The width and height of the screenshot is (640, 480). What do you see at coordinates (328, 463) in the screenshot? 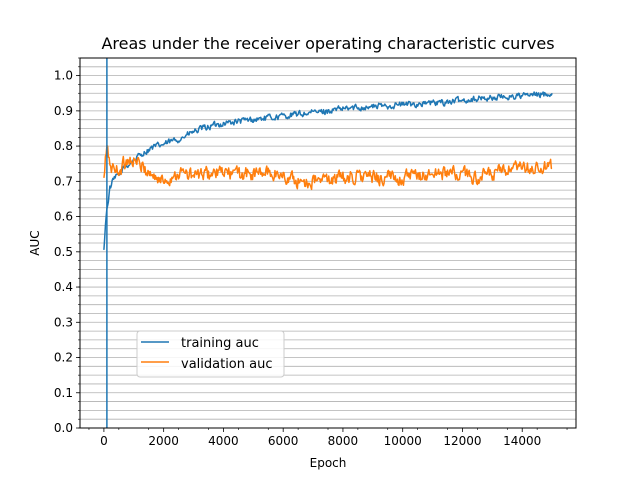
I see `x-axis-label: Epoch` at bounding box center [328, 463].